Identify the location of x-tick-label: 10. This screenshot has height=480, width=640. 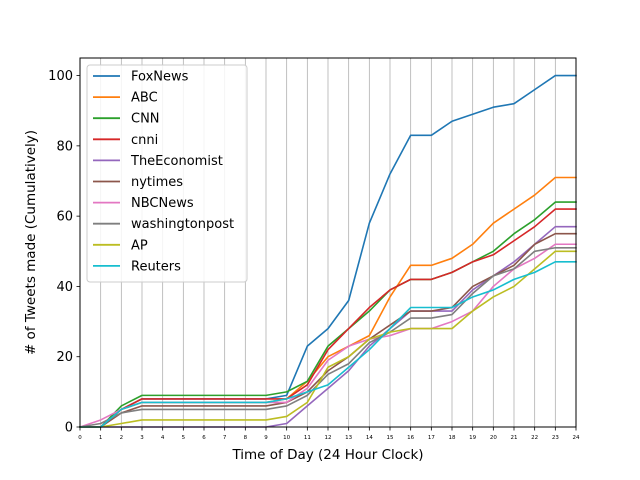
(286, 438).